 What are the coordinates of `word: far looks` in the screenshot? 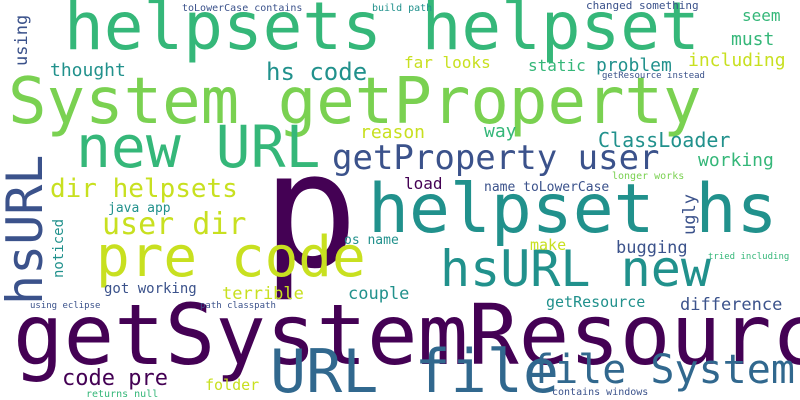 It's located at (447, 62).